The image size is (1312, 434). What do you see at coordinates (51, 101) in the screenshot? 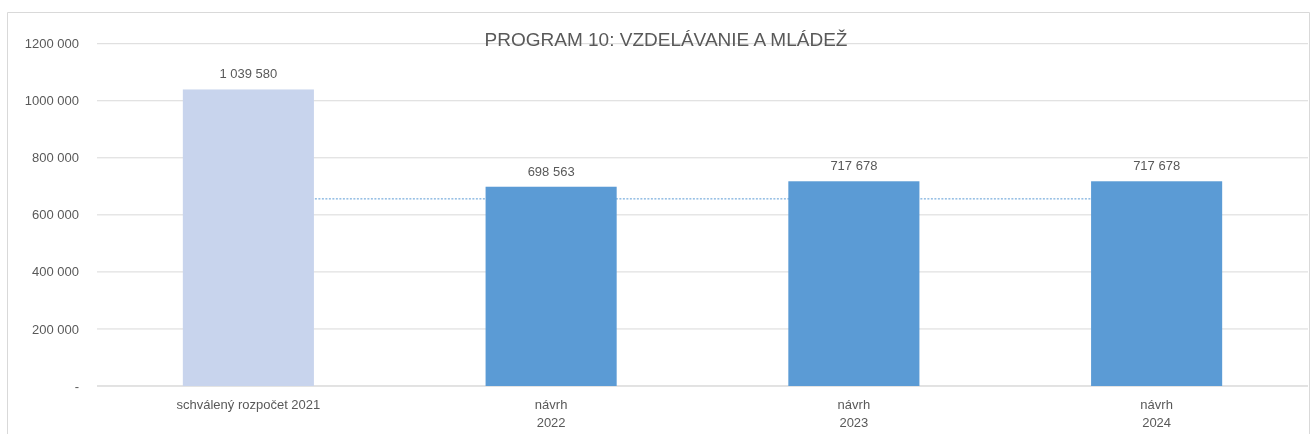
I see `y-tick-label: 1000 000` at bounding box center [51, 101].